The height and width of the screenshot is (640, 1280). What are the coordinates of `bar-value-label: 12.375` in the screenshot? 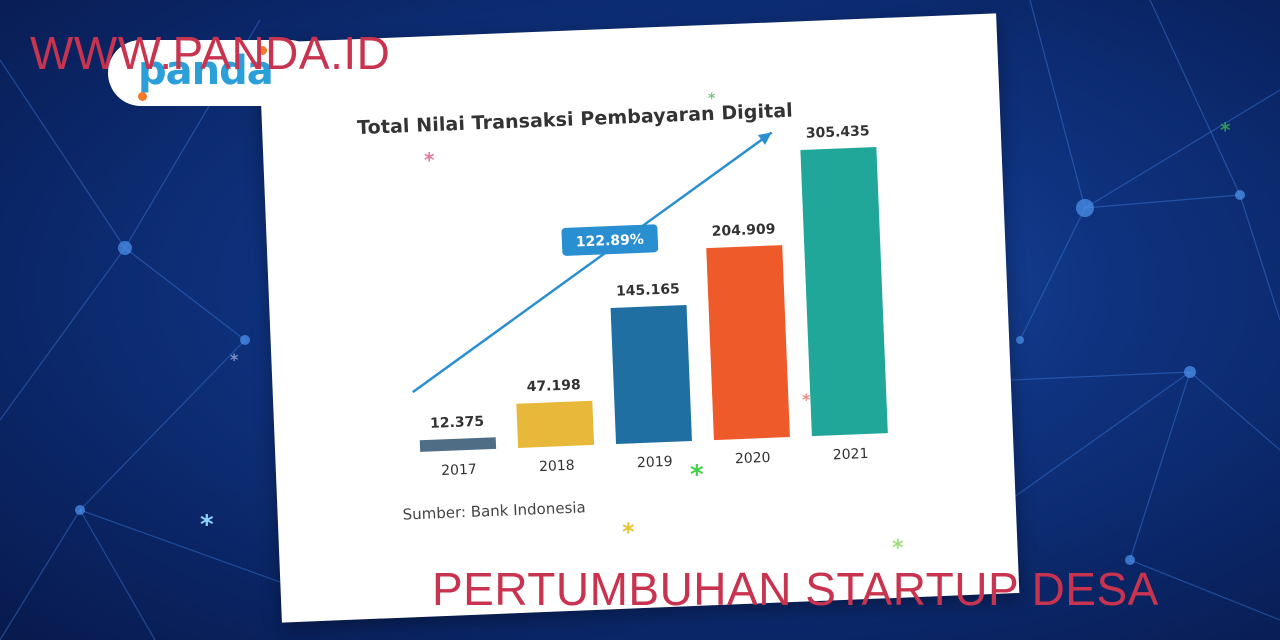 It's located at (457, 423).